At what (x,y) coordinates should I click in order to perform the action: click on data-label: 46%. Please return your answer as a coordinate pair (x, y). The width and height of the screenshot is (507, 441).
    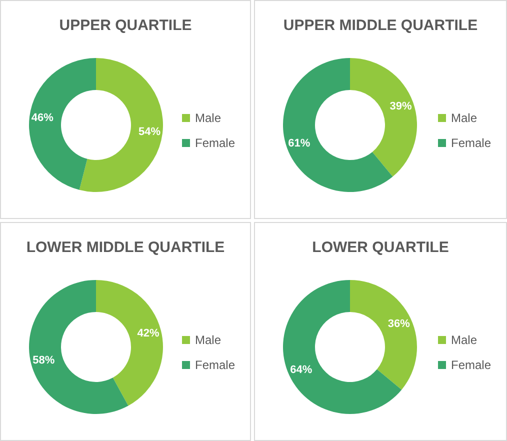
    Looking at the image, I should click on (42, 118).